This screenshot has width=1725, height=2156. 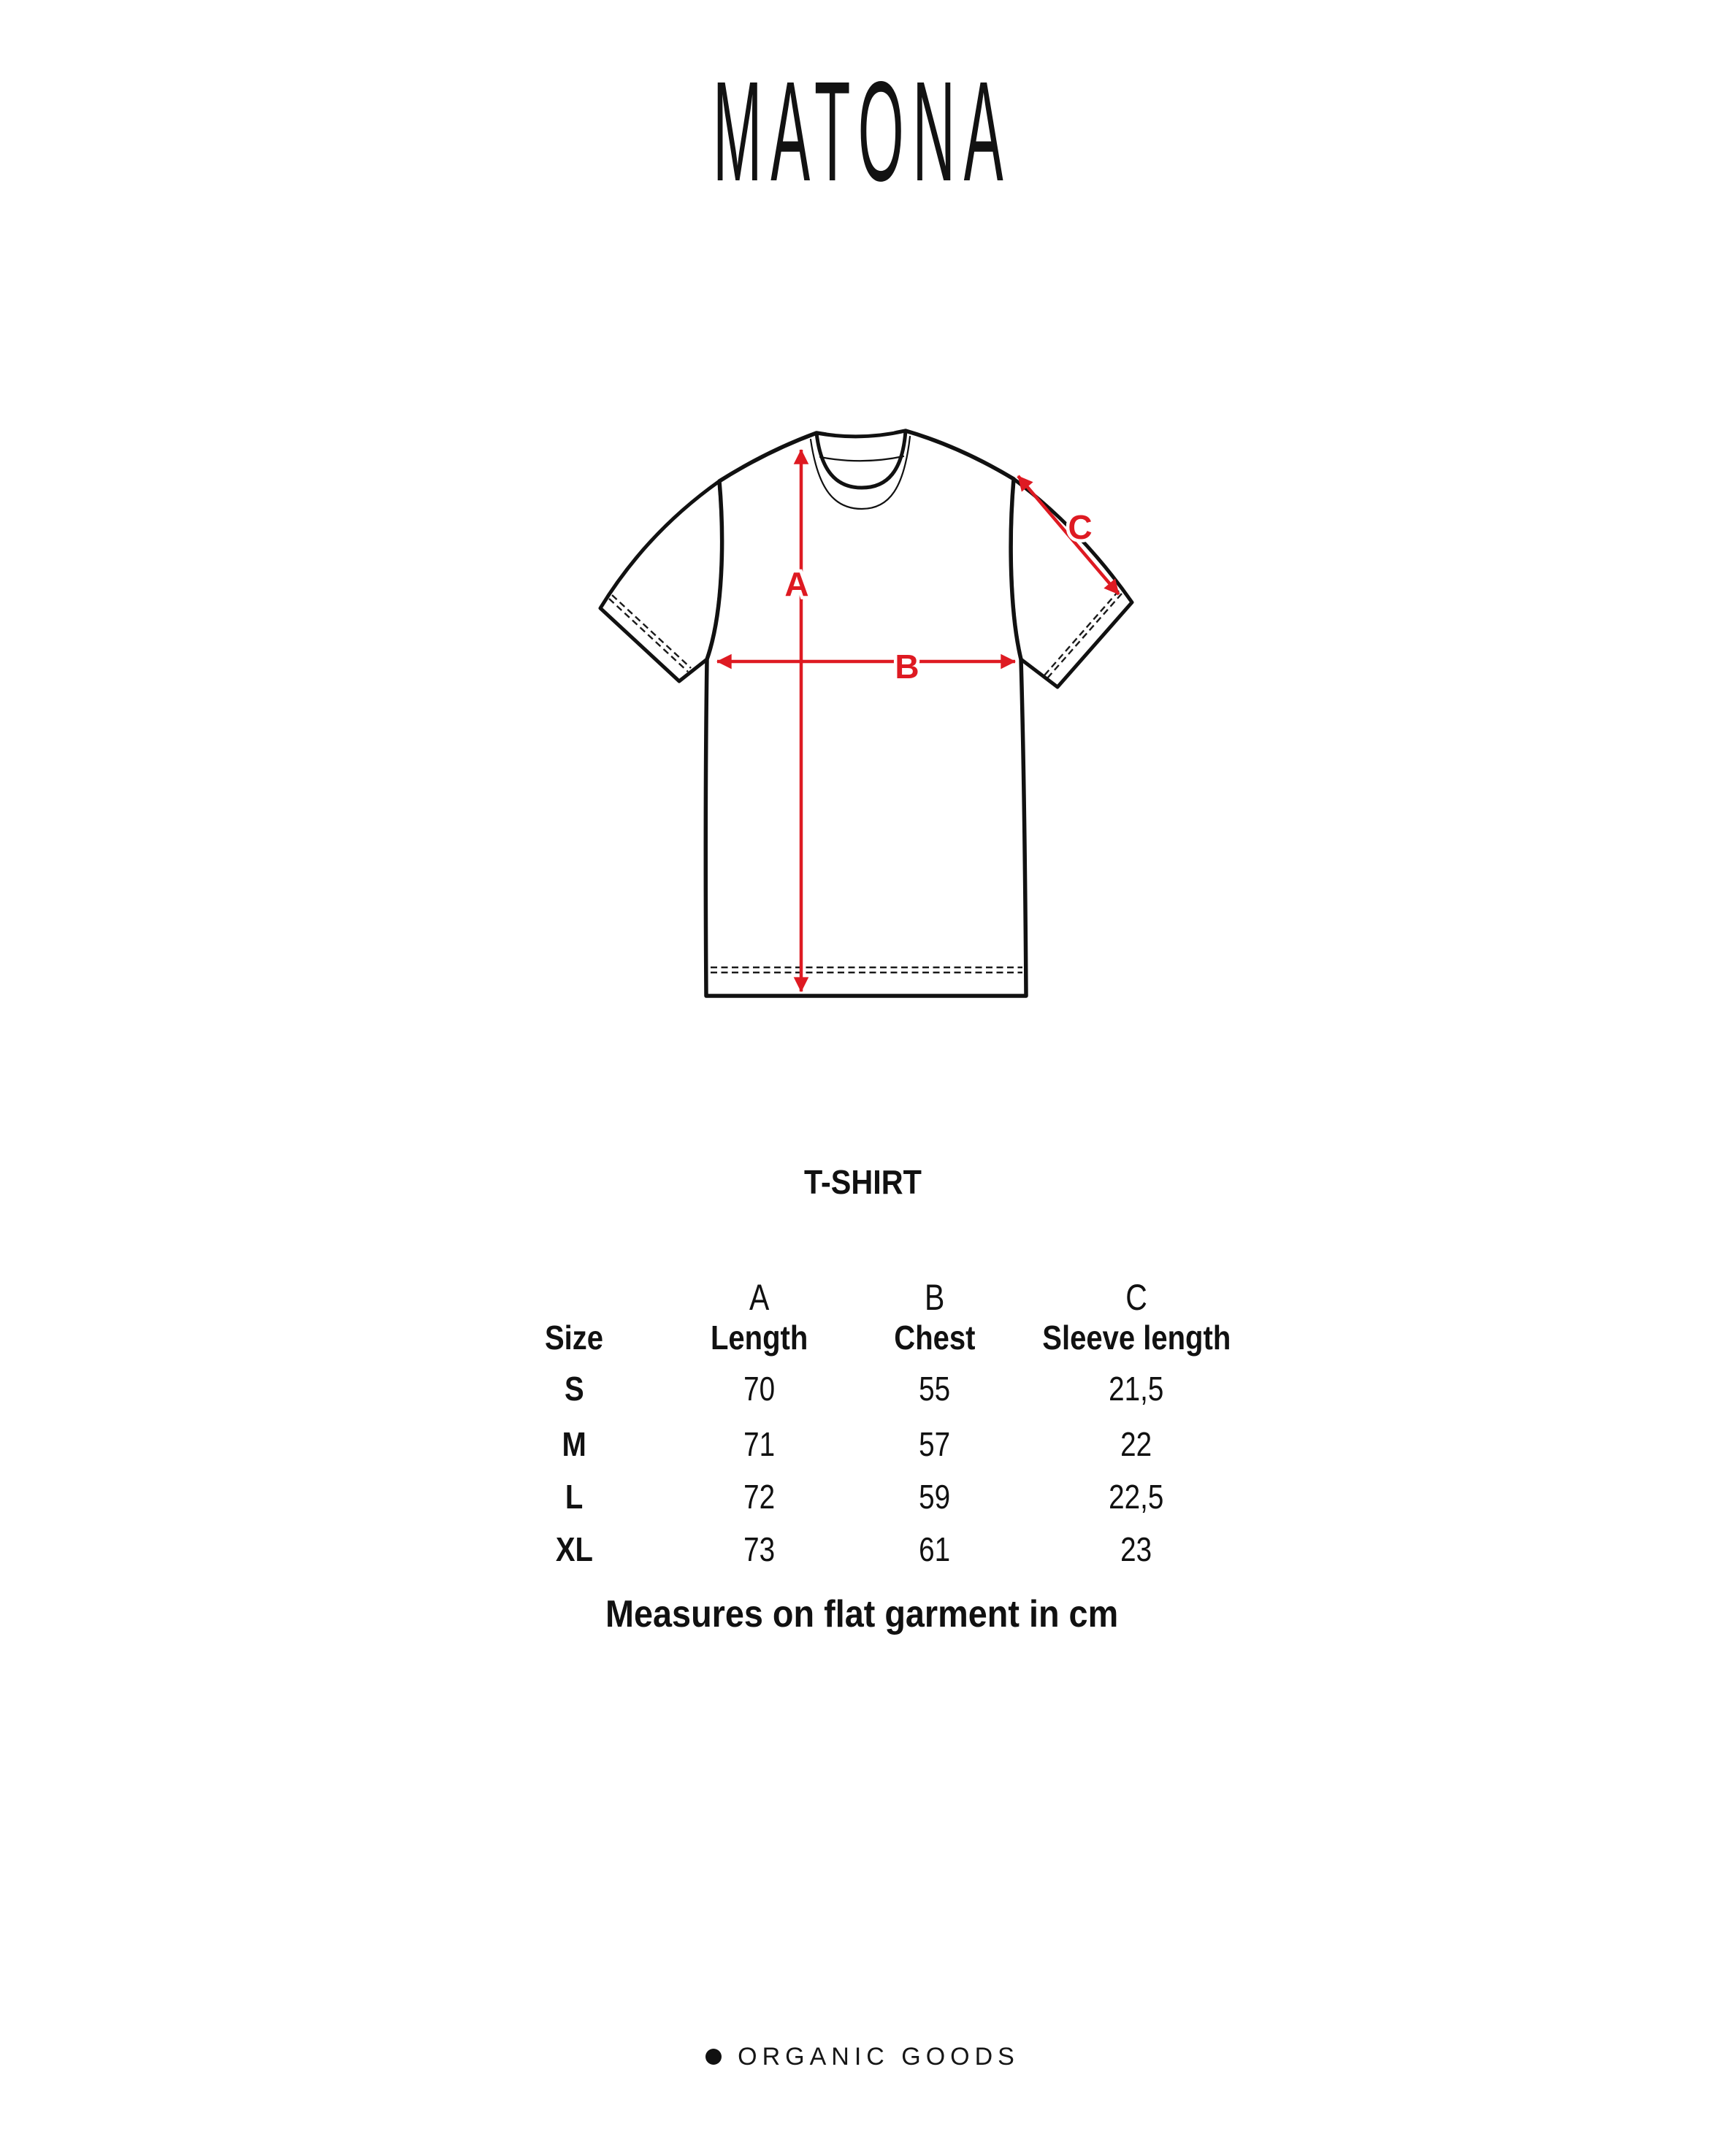 I want to click on label-c: C, so click(x=1080, y=527).